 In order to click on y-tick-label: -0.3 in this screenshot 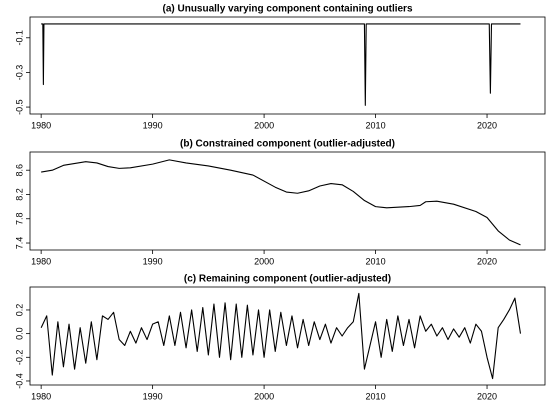, I will do `click(19, 73)`.